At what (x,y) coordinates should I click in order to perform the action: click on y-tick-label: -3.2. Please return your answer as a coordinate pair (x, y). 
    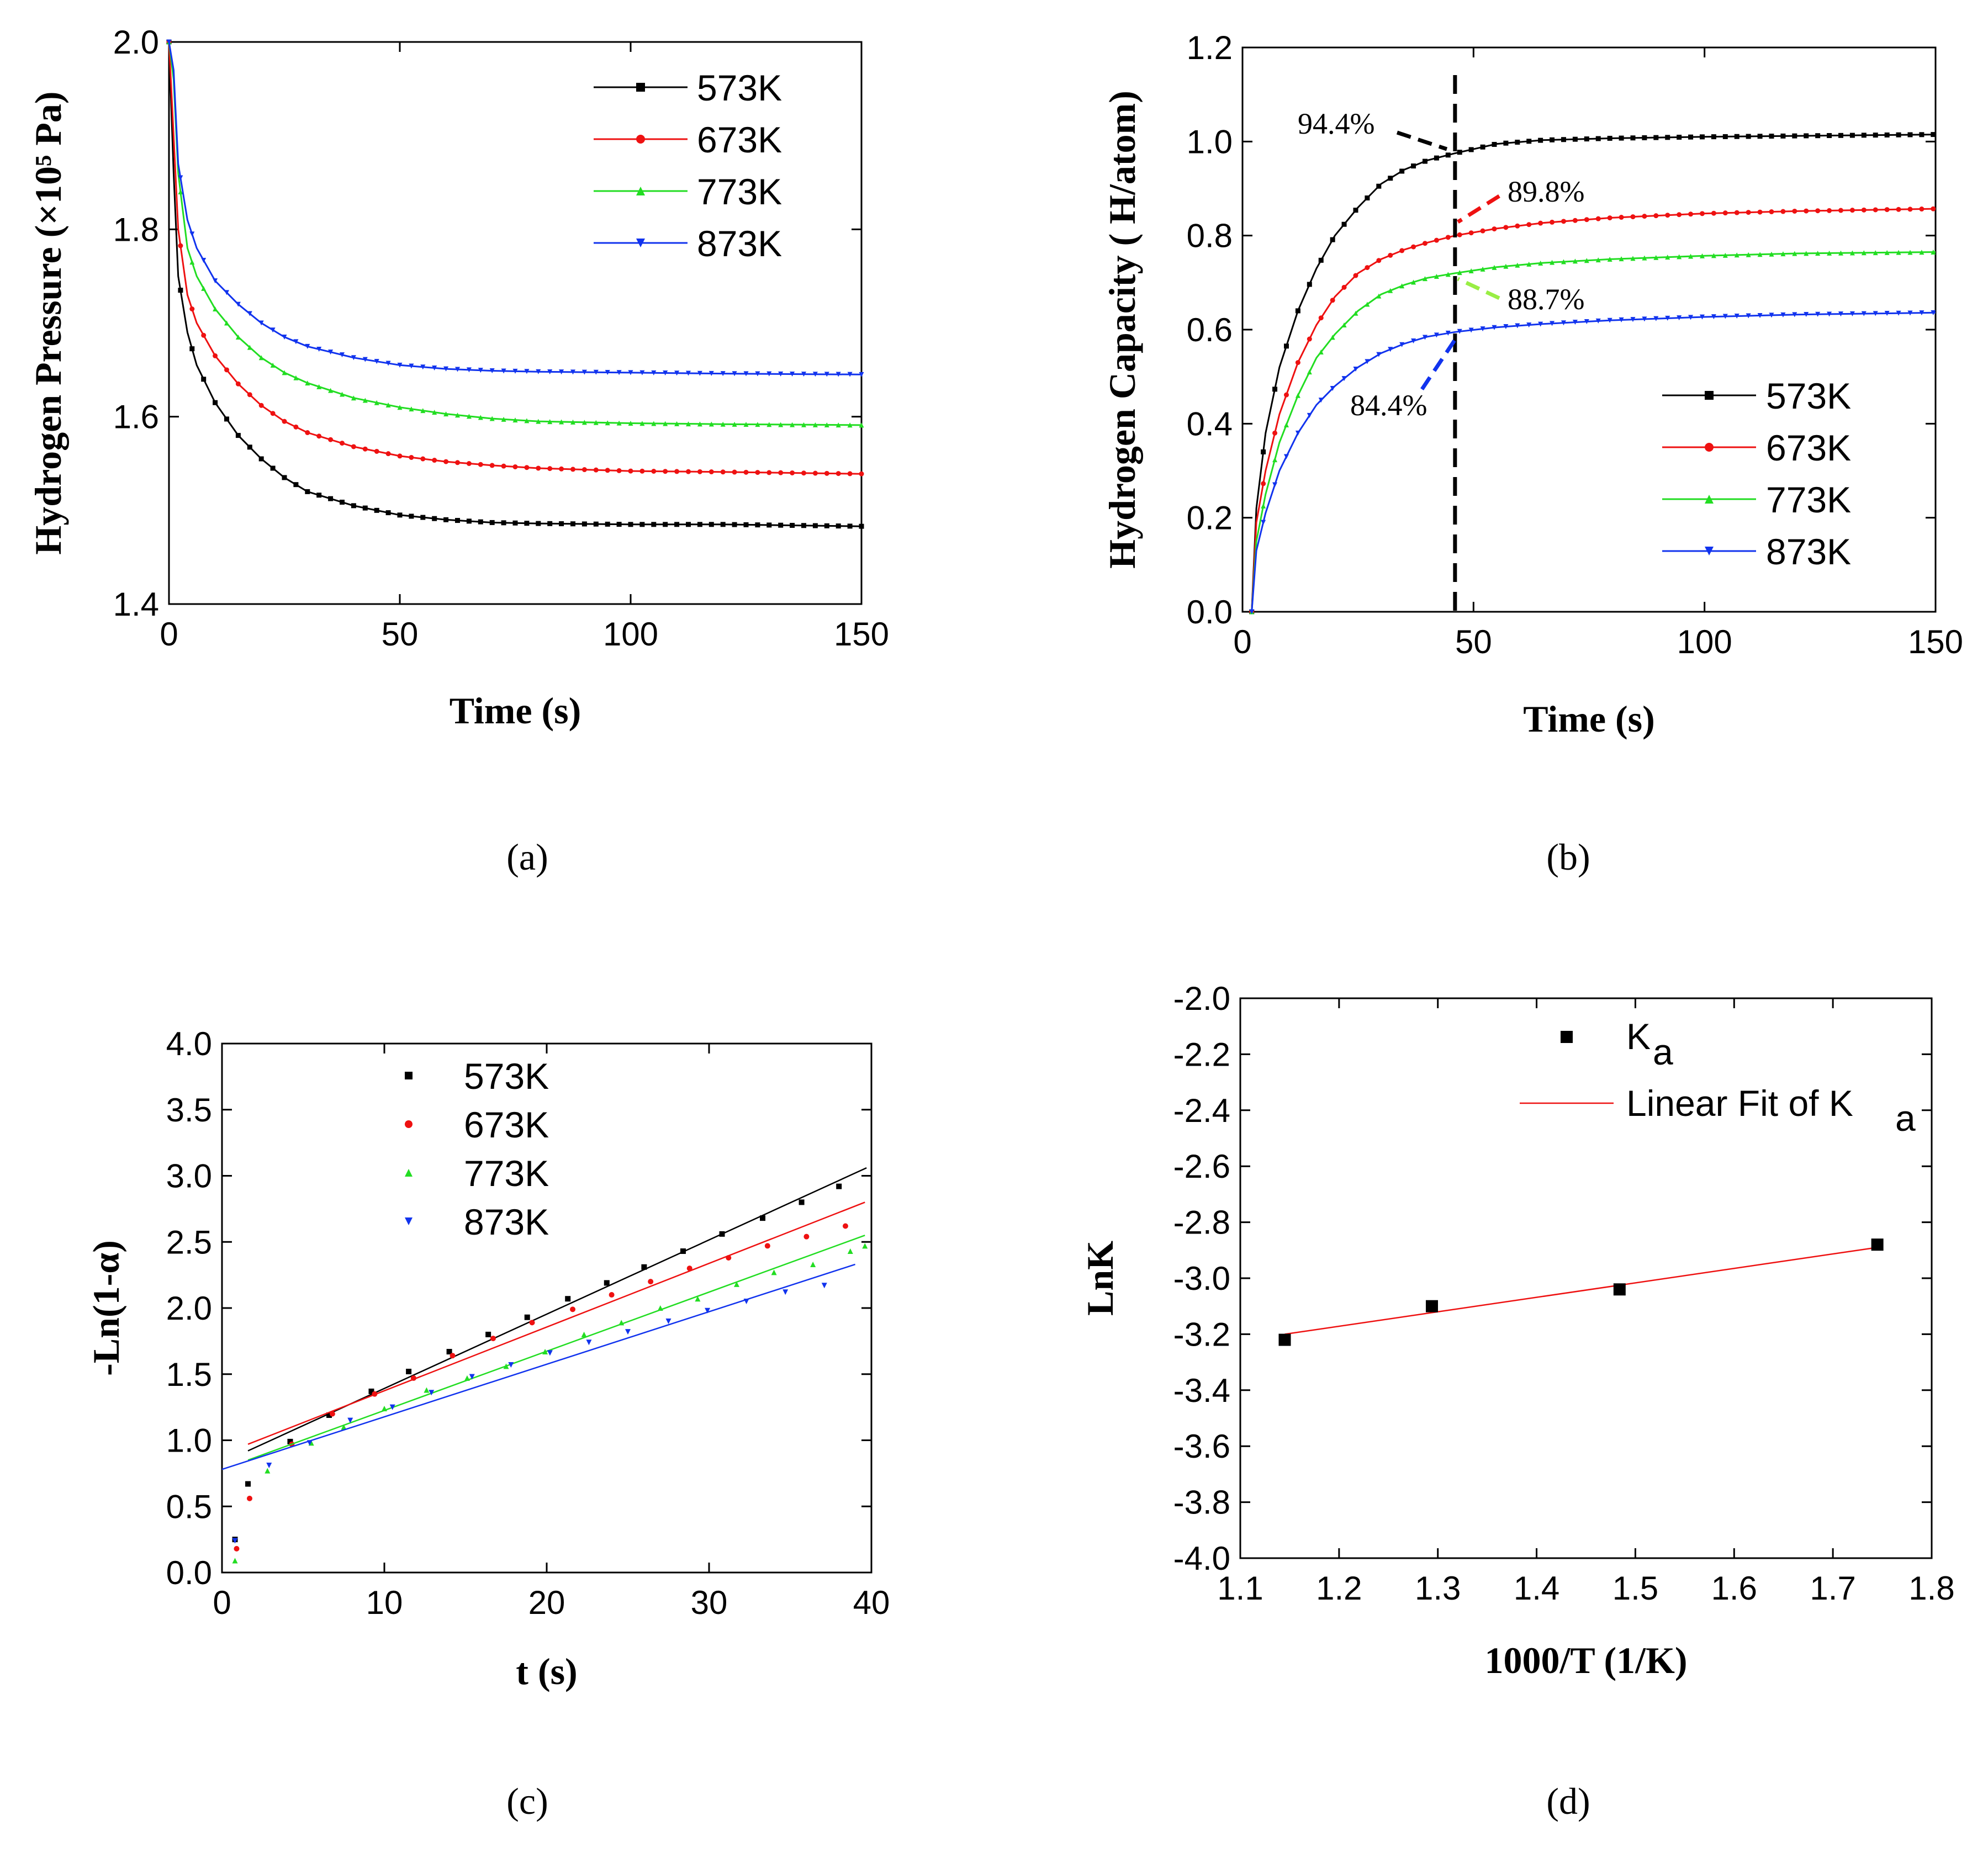
    Looking at the image, I should click on (1201, 1335).